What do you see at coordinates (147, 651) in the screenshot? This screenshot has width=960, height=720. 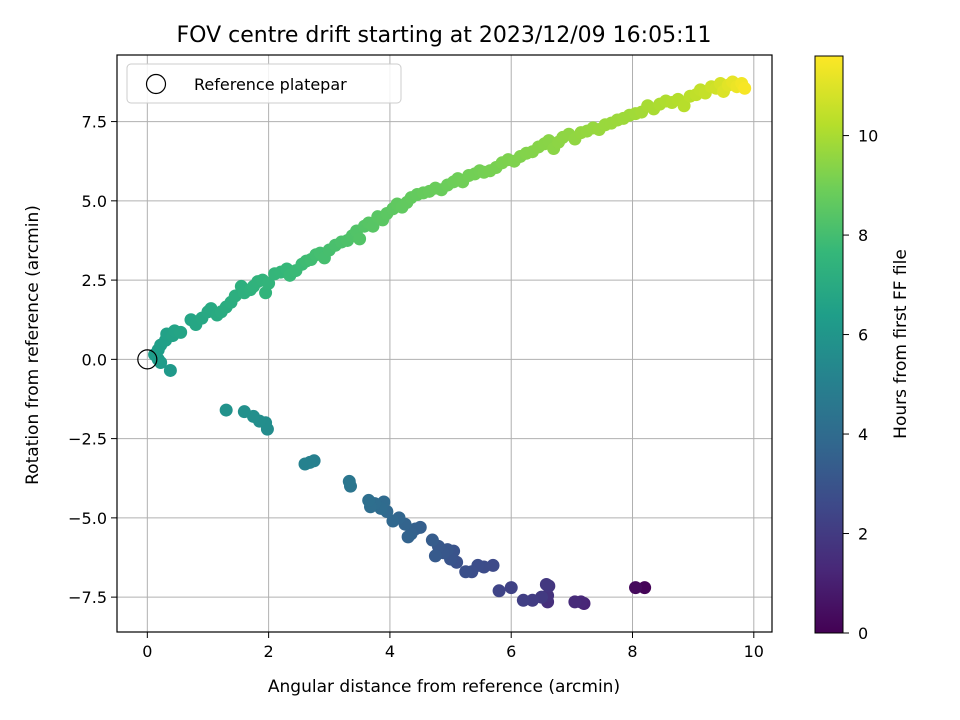 I see `x-tick-label: 0` at bounding box center [147, 651].